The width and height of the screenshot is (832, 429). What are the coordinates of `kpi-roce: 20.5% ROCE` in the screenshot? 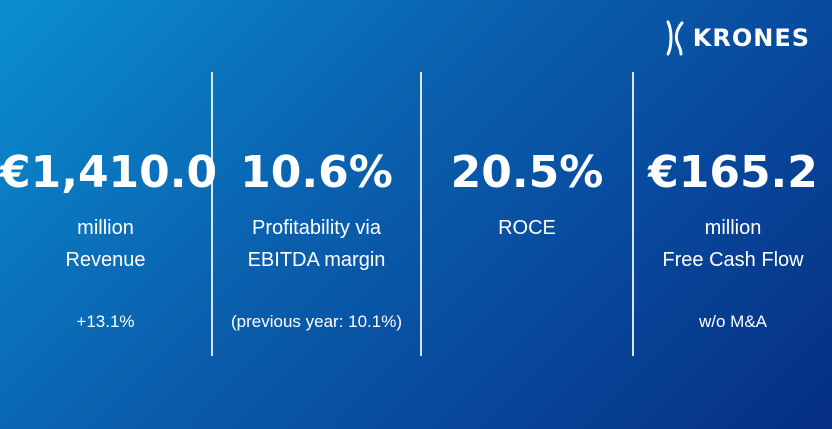 It's located at (527, 192).